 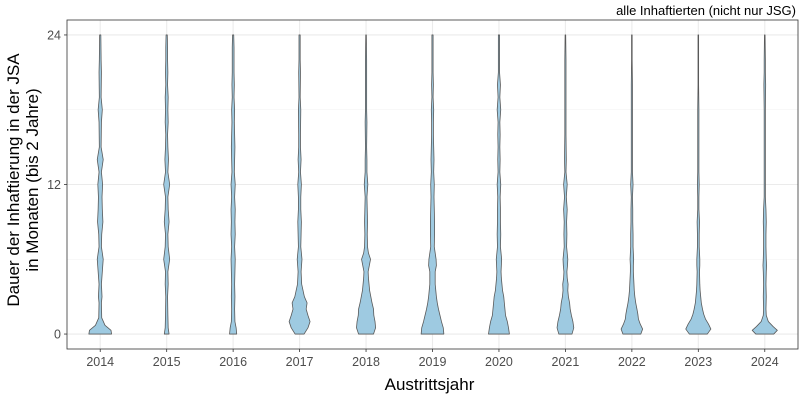 What do you see at coordinates (233, 184) in the screenshot?
I see `violin-2016` at bounding box center [233, 184].